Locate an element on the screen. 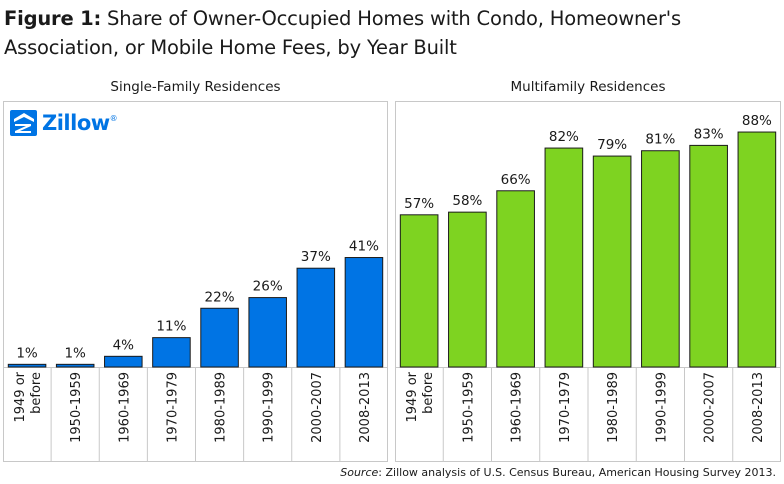  single-family-value-label: 41% is located at coordinates (364, 247).